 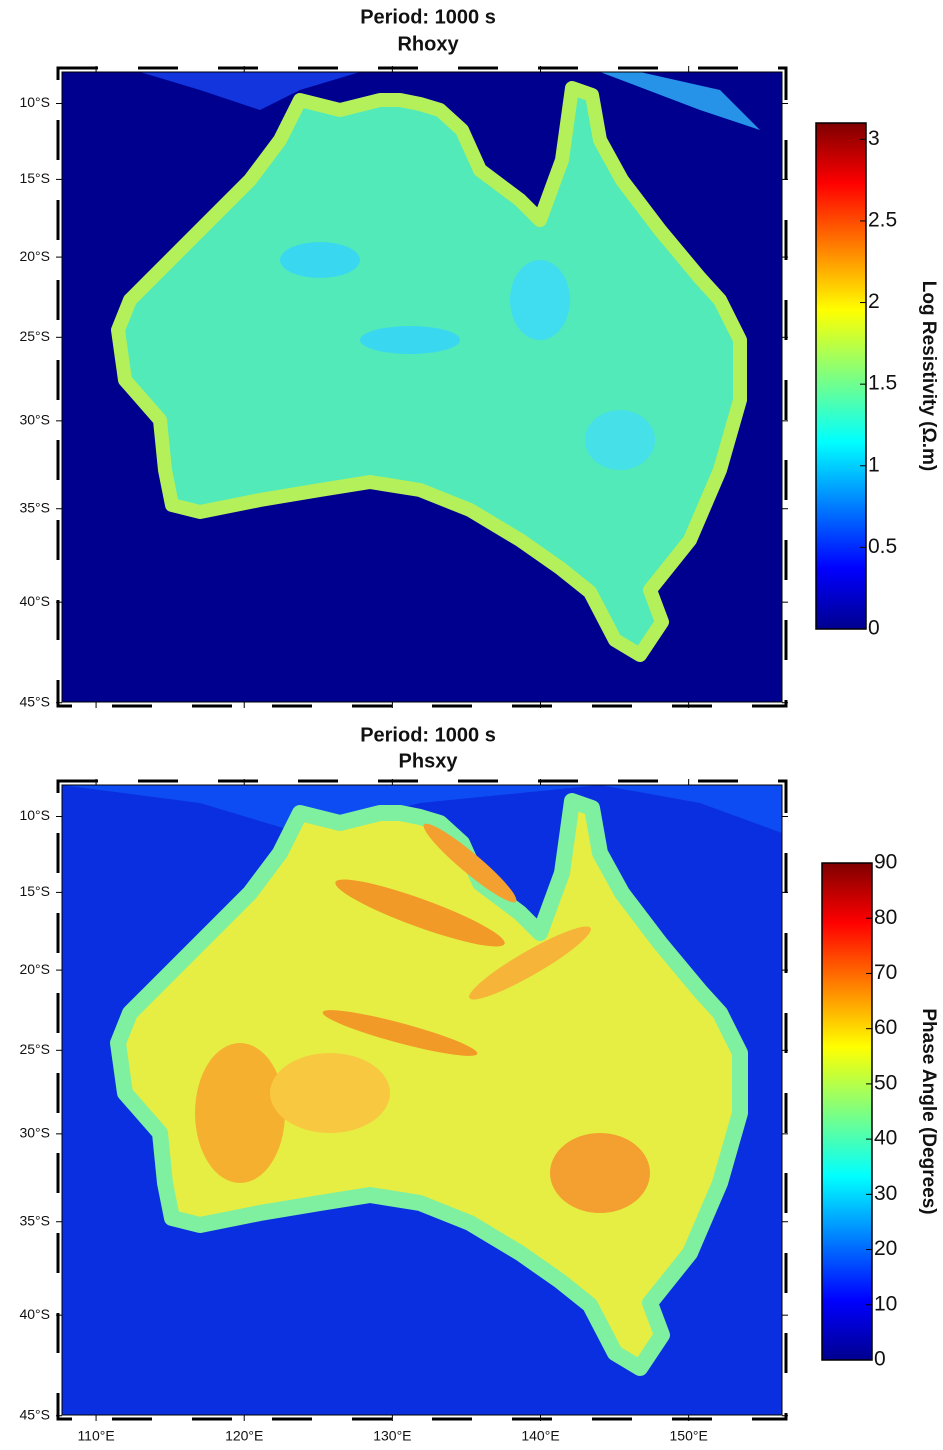 What do you see at coordinates (540, 1436) in the screenshot?
I see `lon-label: 140°E` at bounding box center [540, 1436].